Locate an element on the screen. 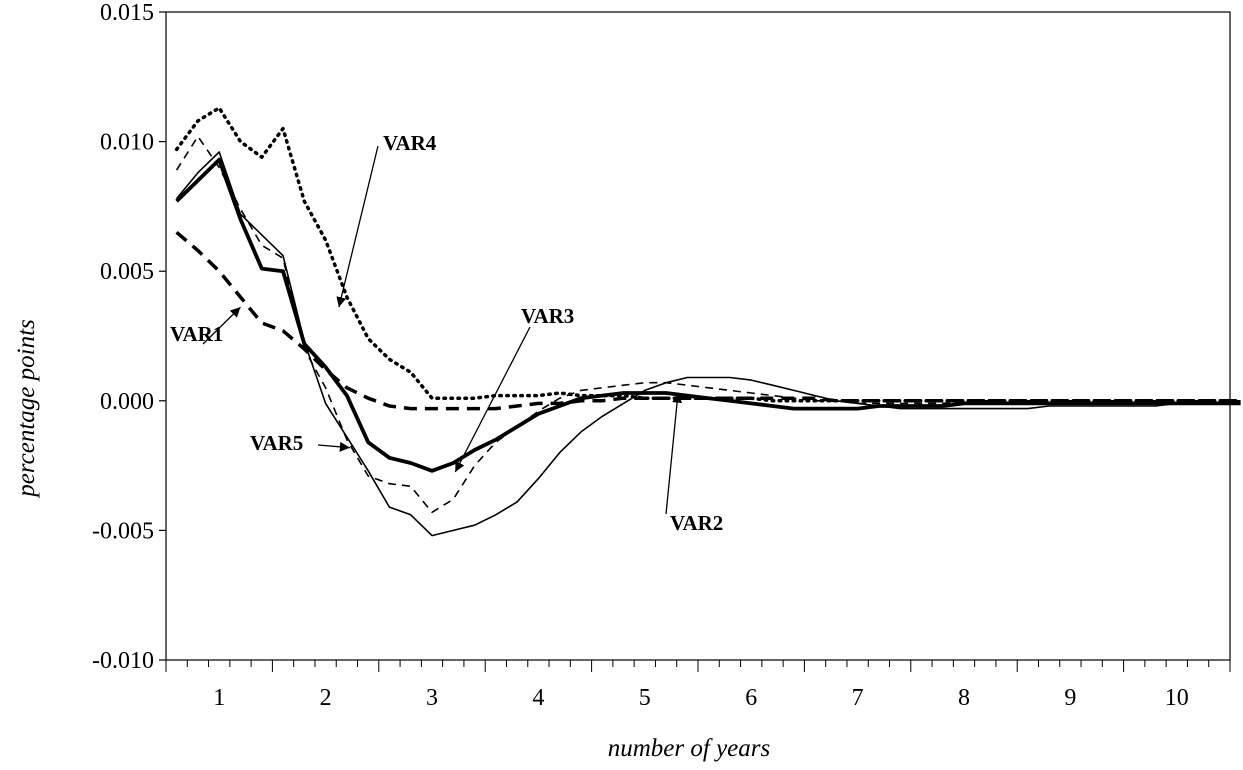  x-tick-label: 3 is located at coordinates (432, 698).